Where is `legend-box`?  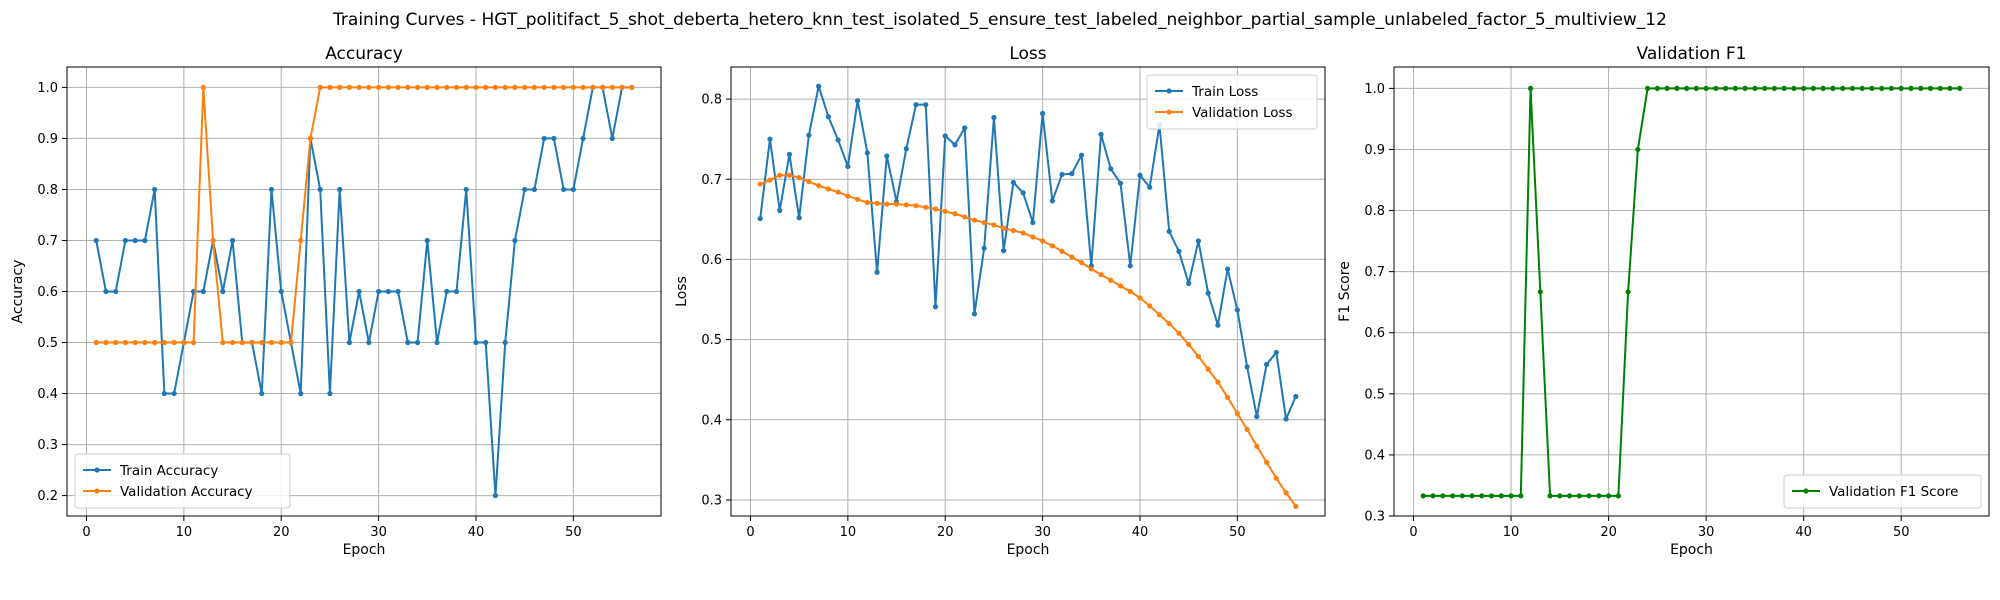 legend-box is located at coordinates (1232, 102).